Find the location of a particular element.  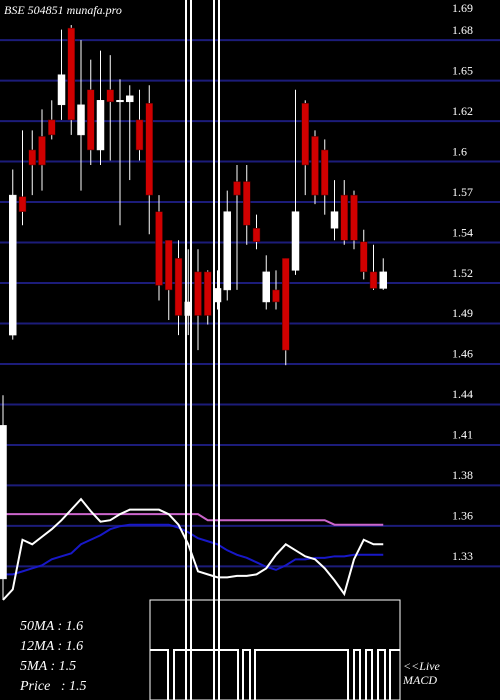

price-label: Price : 1.5 is located at coordinates (52, 686).